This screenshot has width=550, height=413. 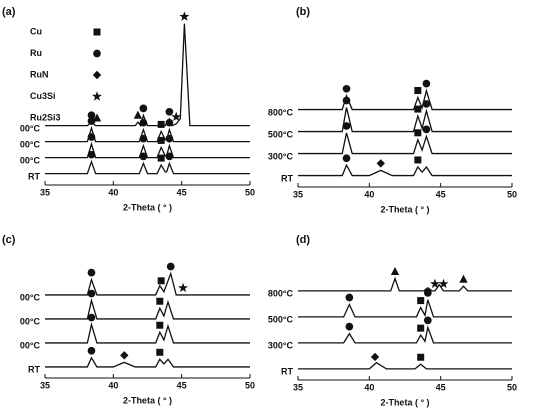 I want to click on legend-label: Cu3Si, so click(x=43, y=96).